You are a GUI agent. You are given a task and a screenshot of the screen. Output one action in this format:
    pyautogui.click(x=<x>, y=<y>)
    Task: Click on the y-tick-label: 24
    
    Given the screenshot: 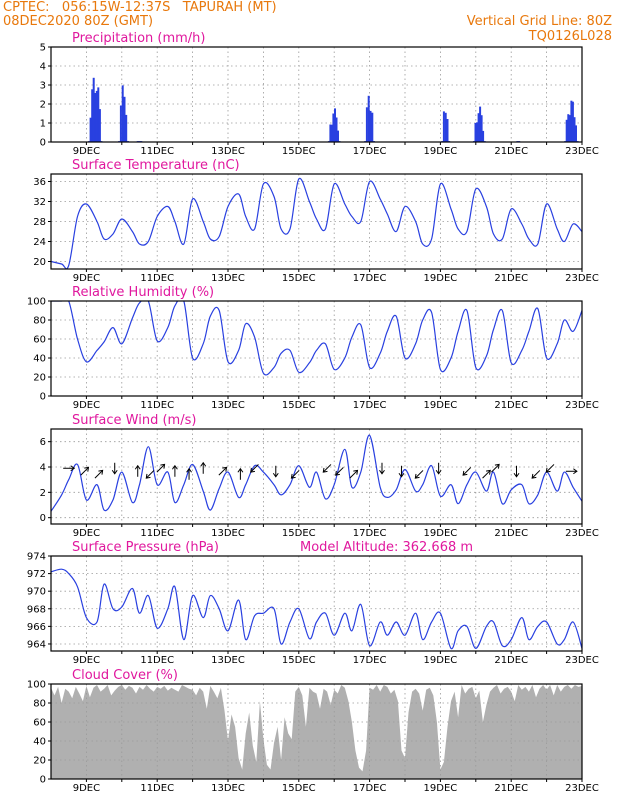 What is the action you would take?
    pyautogui.click(x=39, y=242)
    